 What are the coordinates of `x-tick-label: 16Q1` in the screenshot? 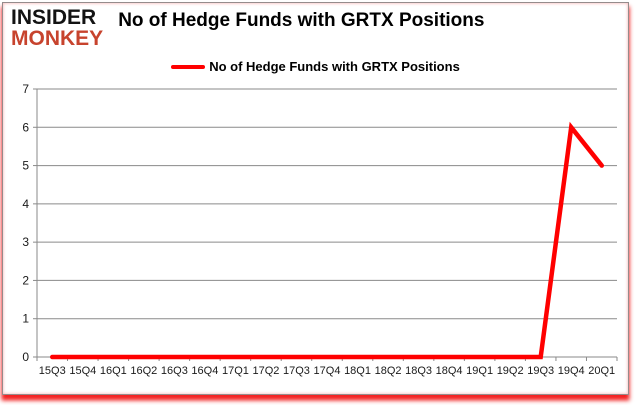 It's located at (113, 371).